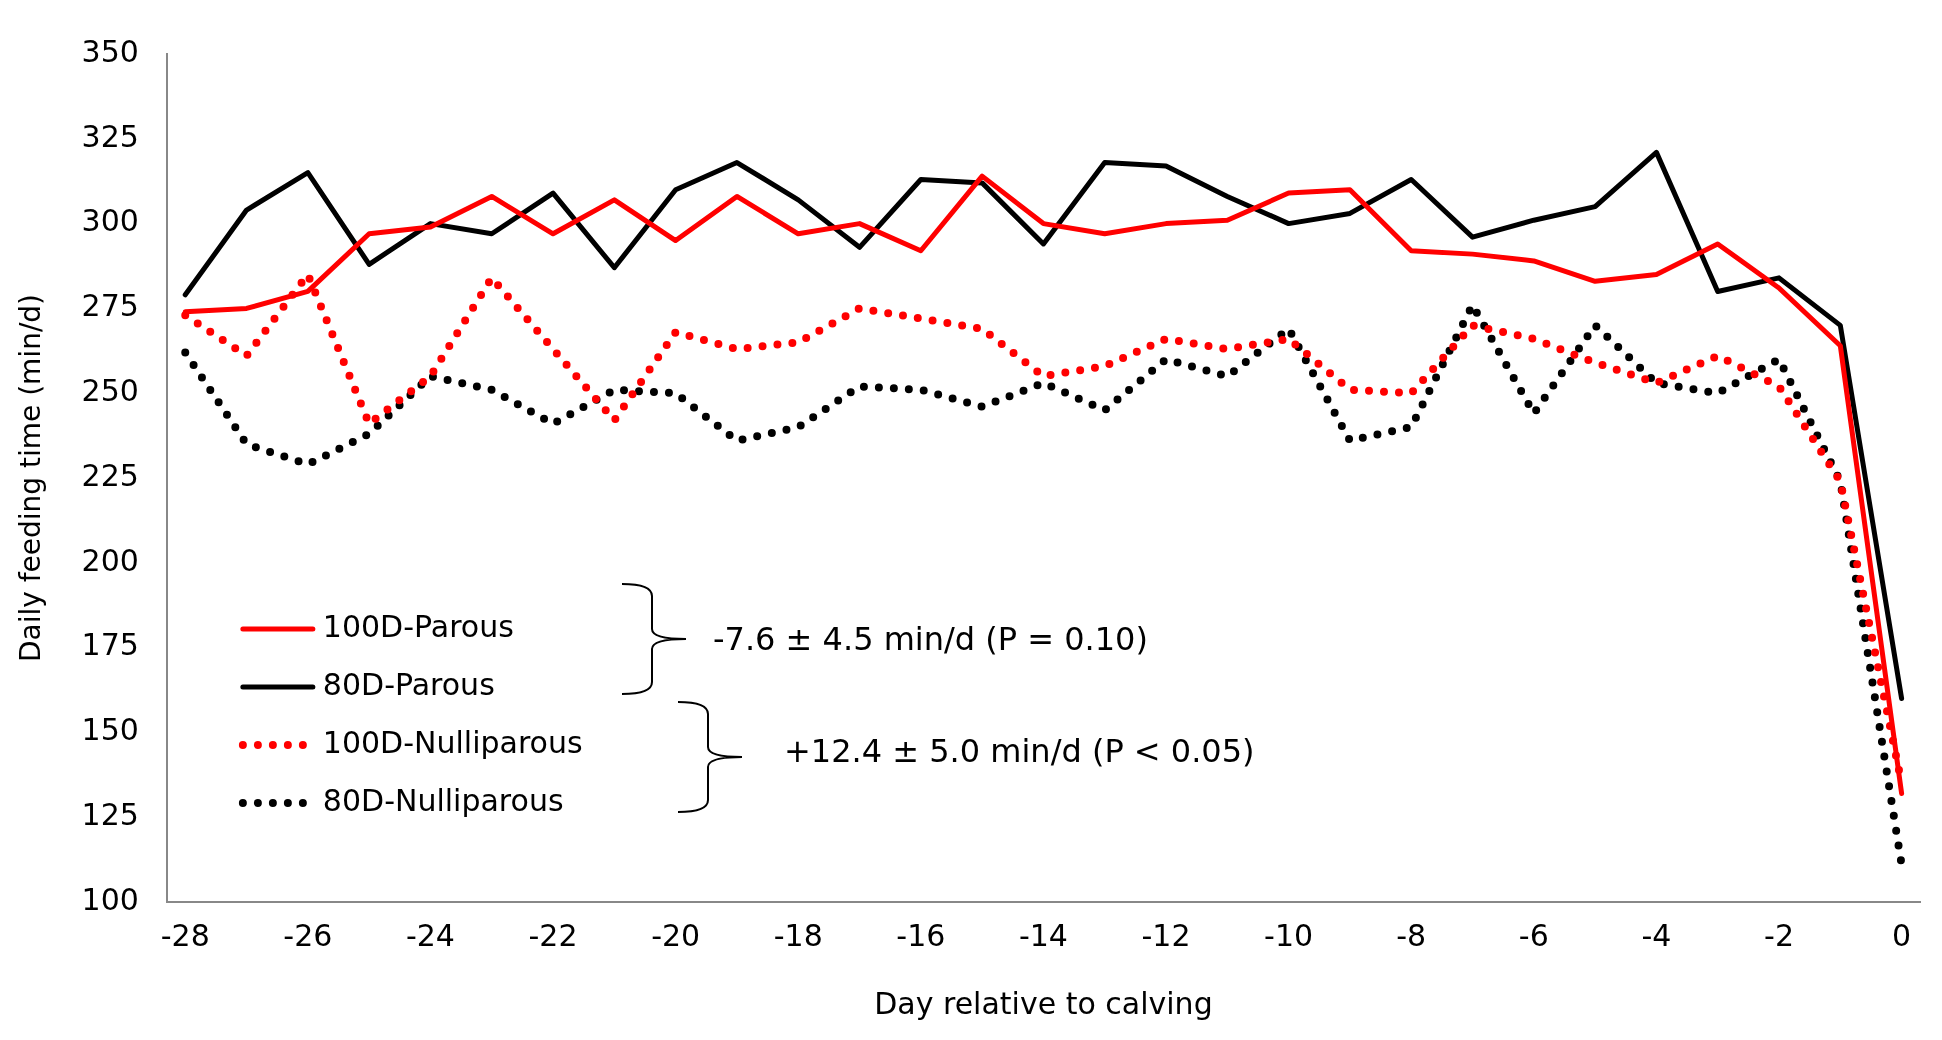  I want to click on x-tick-label: -18, so click(798, 935).